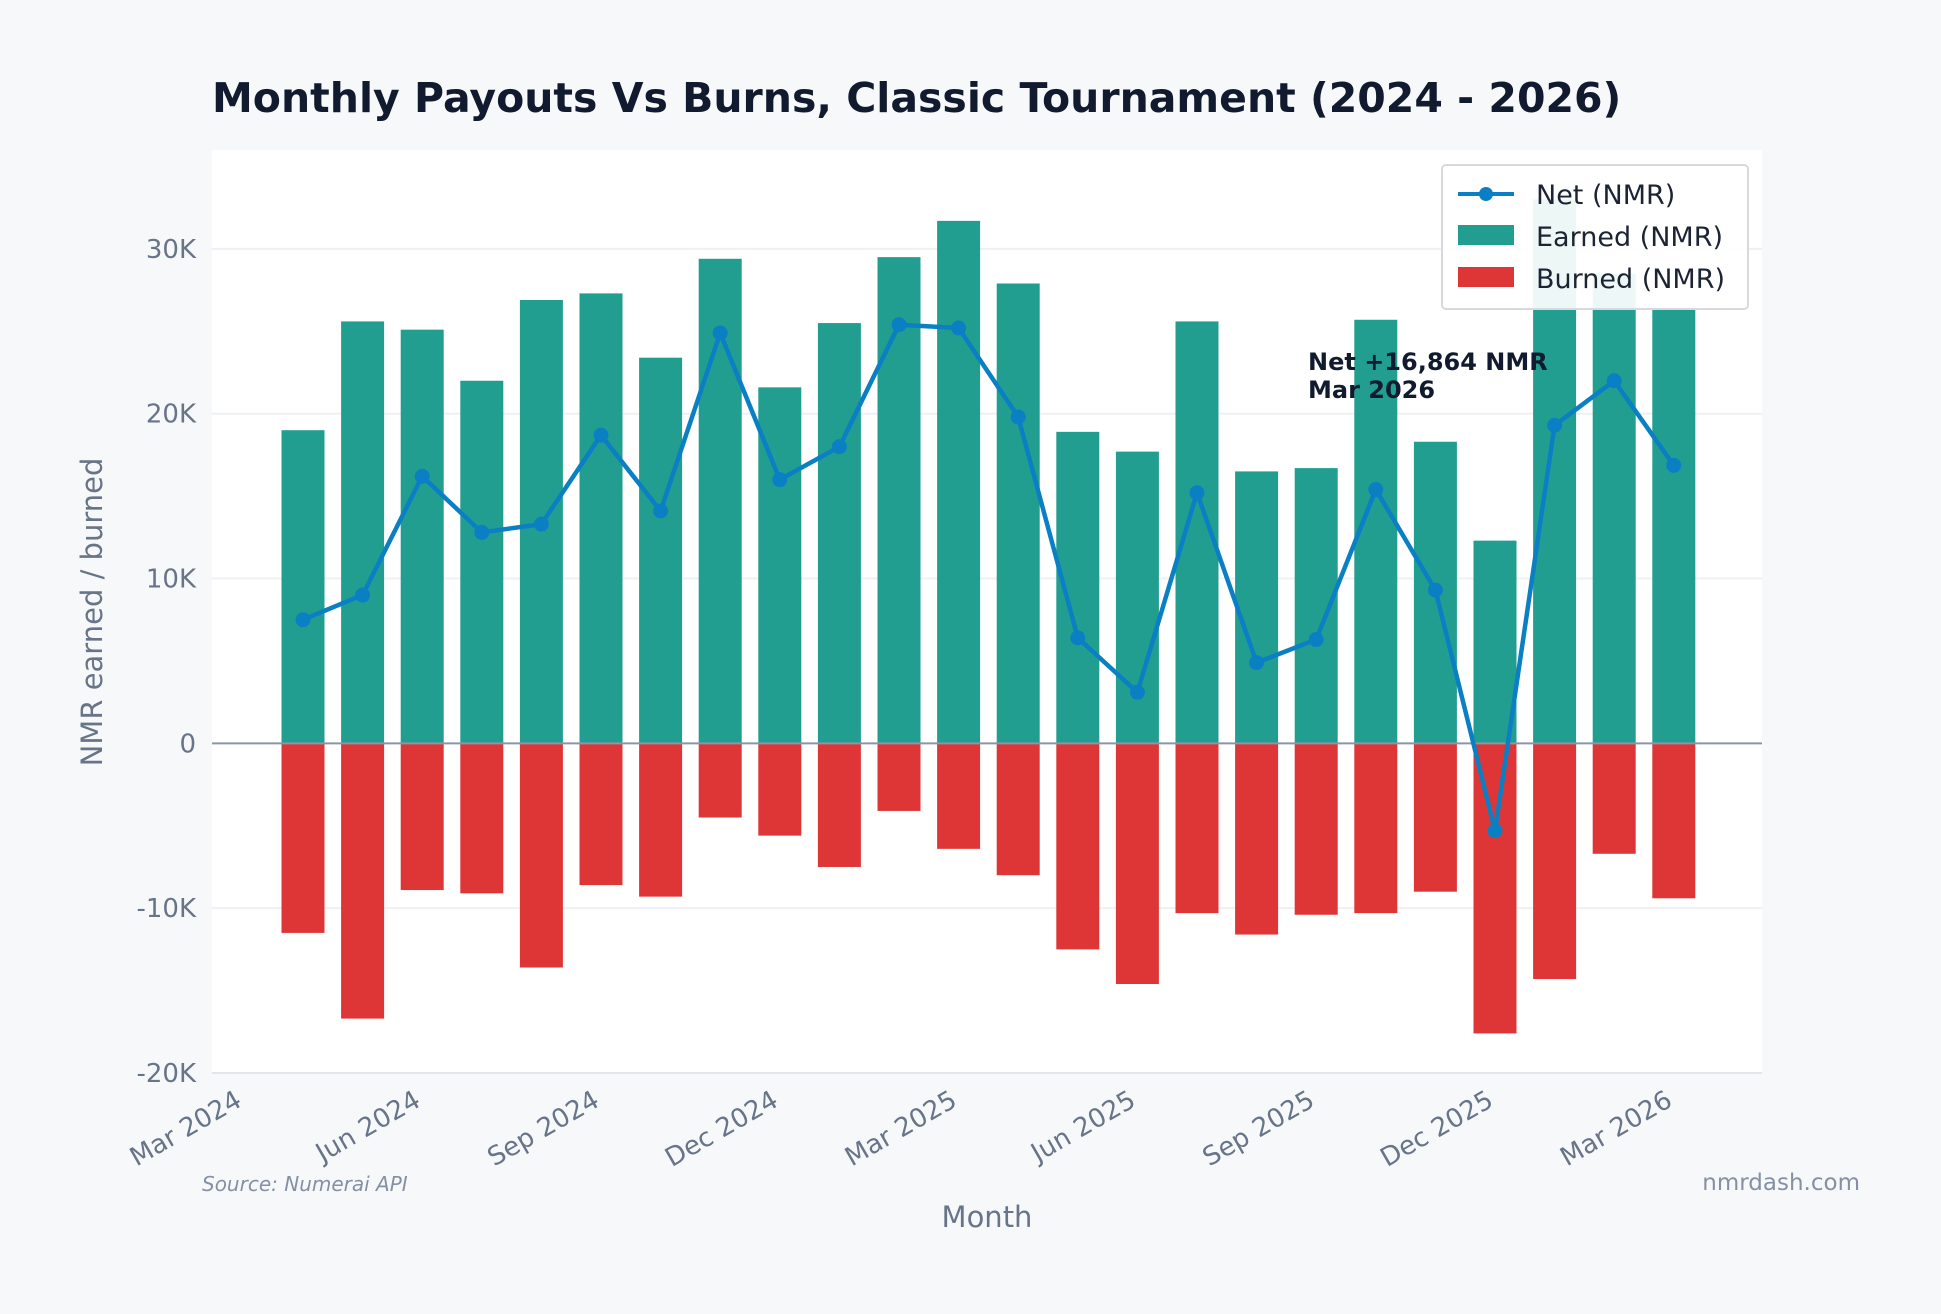  Describe the element at coordinates (1616, 1129) in the screenshot. I see `x-tick-label: Mar 2026` at that location.